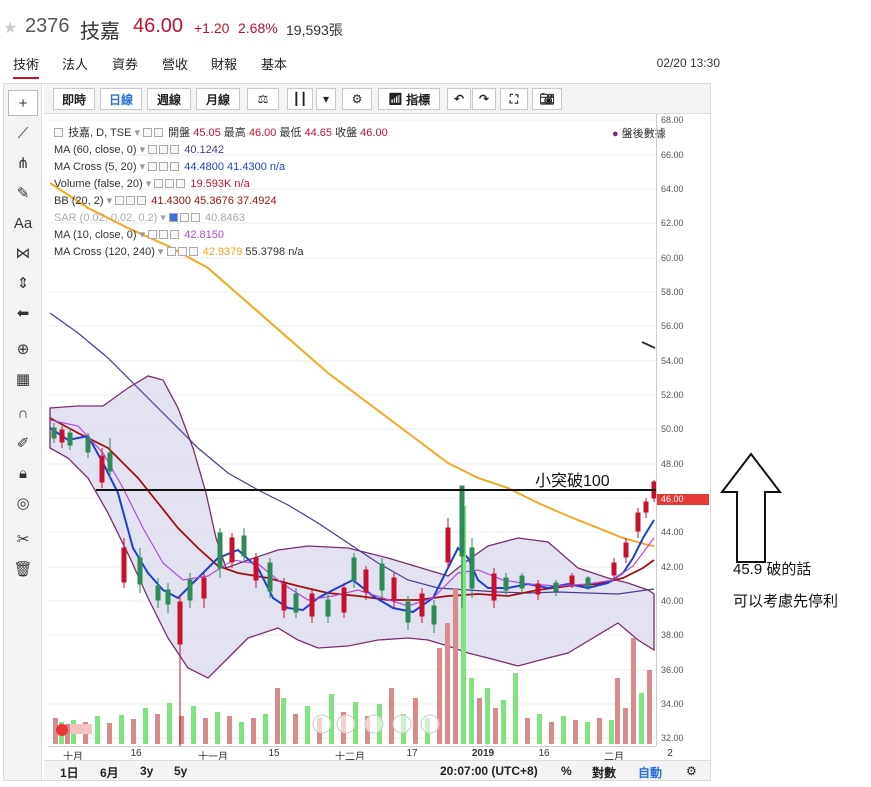 This screenshot has width=871, height=787. Describe the element at coordinates (100, 133) in the screenshot. I see `legend-symbol: 技嘉, D, TSE` at that location.